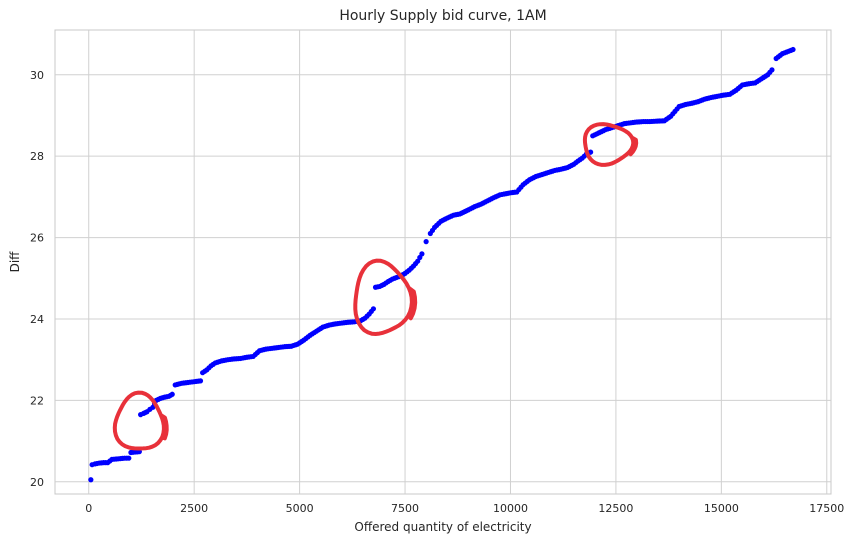  What do you see at coordinates (37, 482) in the screenshot?
I see `y-tick-label: 20` at bounding box center [37, 482].